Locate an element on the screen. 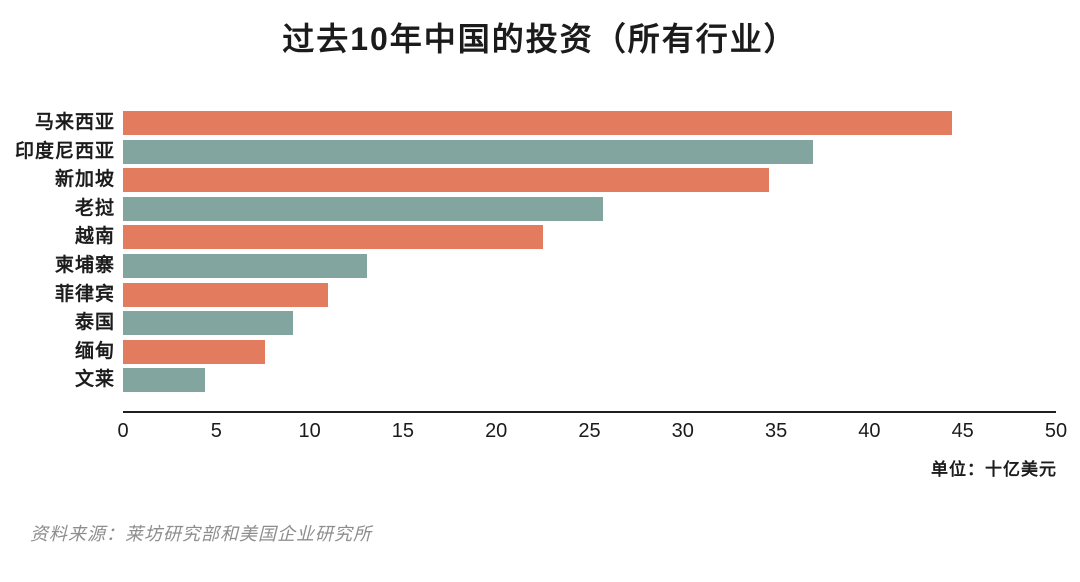 This screenshot has width=1080, height=582. bar-菲律宾 is located at coordinates (226, 294).